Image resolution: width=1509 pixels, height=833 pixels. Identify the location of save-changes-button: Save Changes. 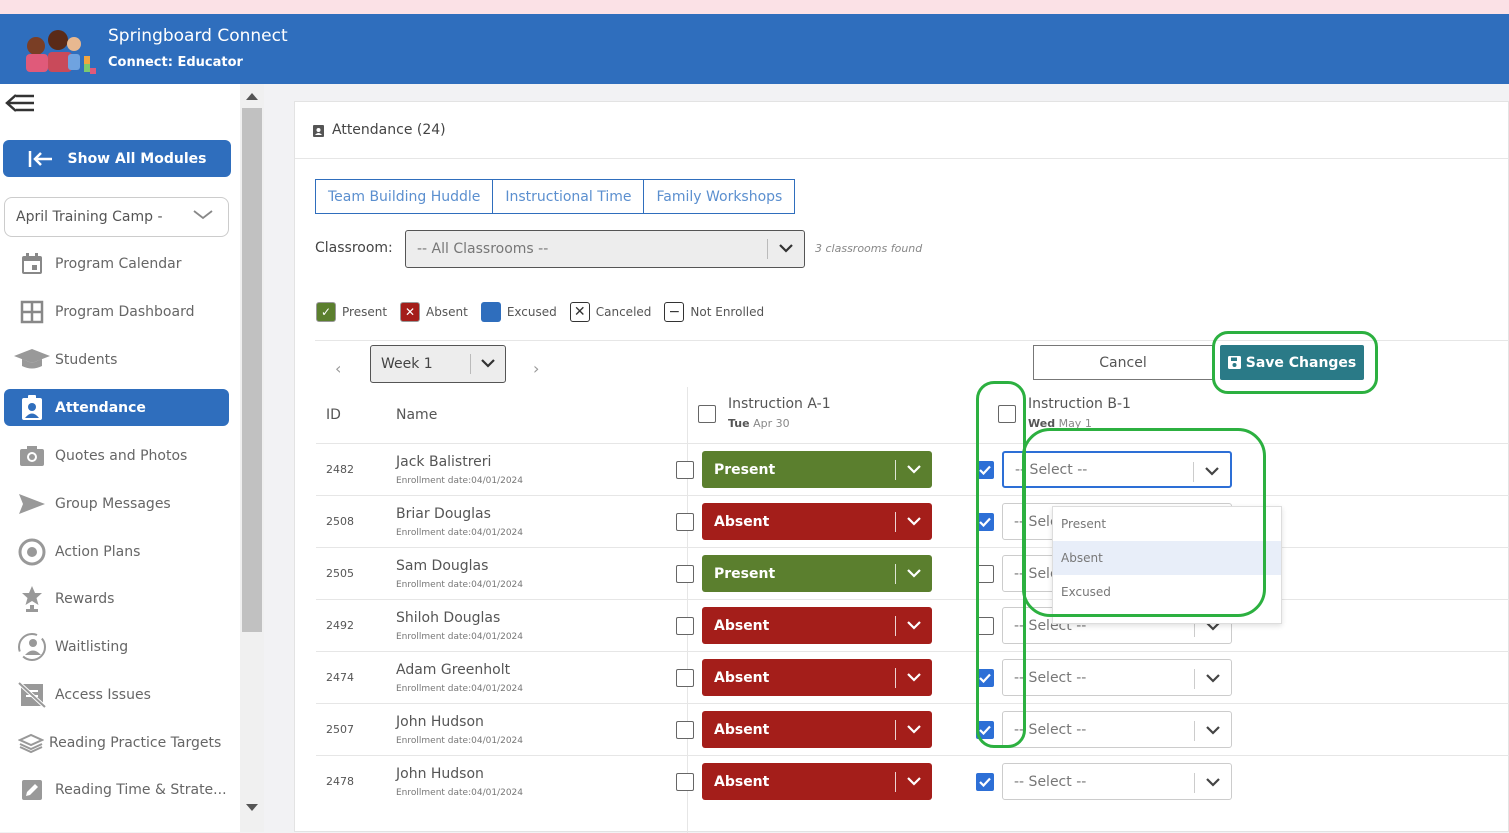
(1292, 362).